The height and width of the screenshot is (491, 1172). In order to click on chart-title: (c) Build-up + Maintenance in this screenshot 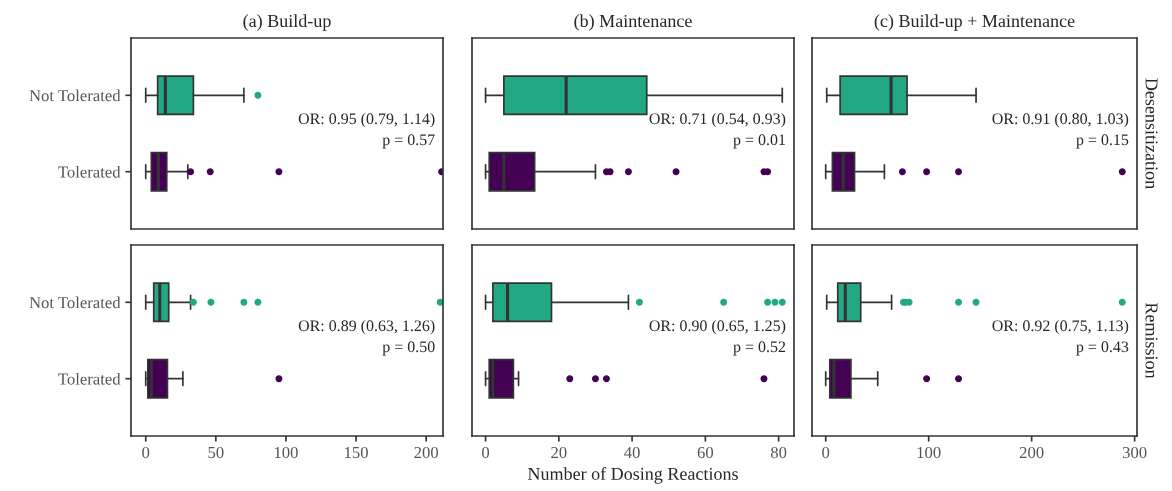, I will do `click(974, 22)`.